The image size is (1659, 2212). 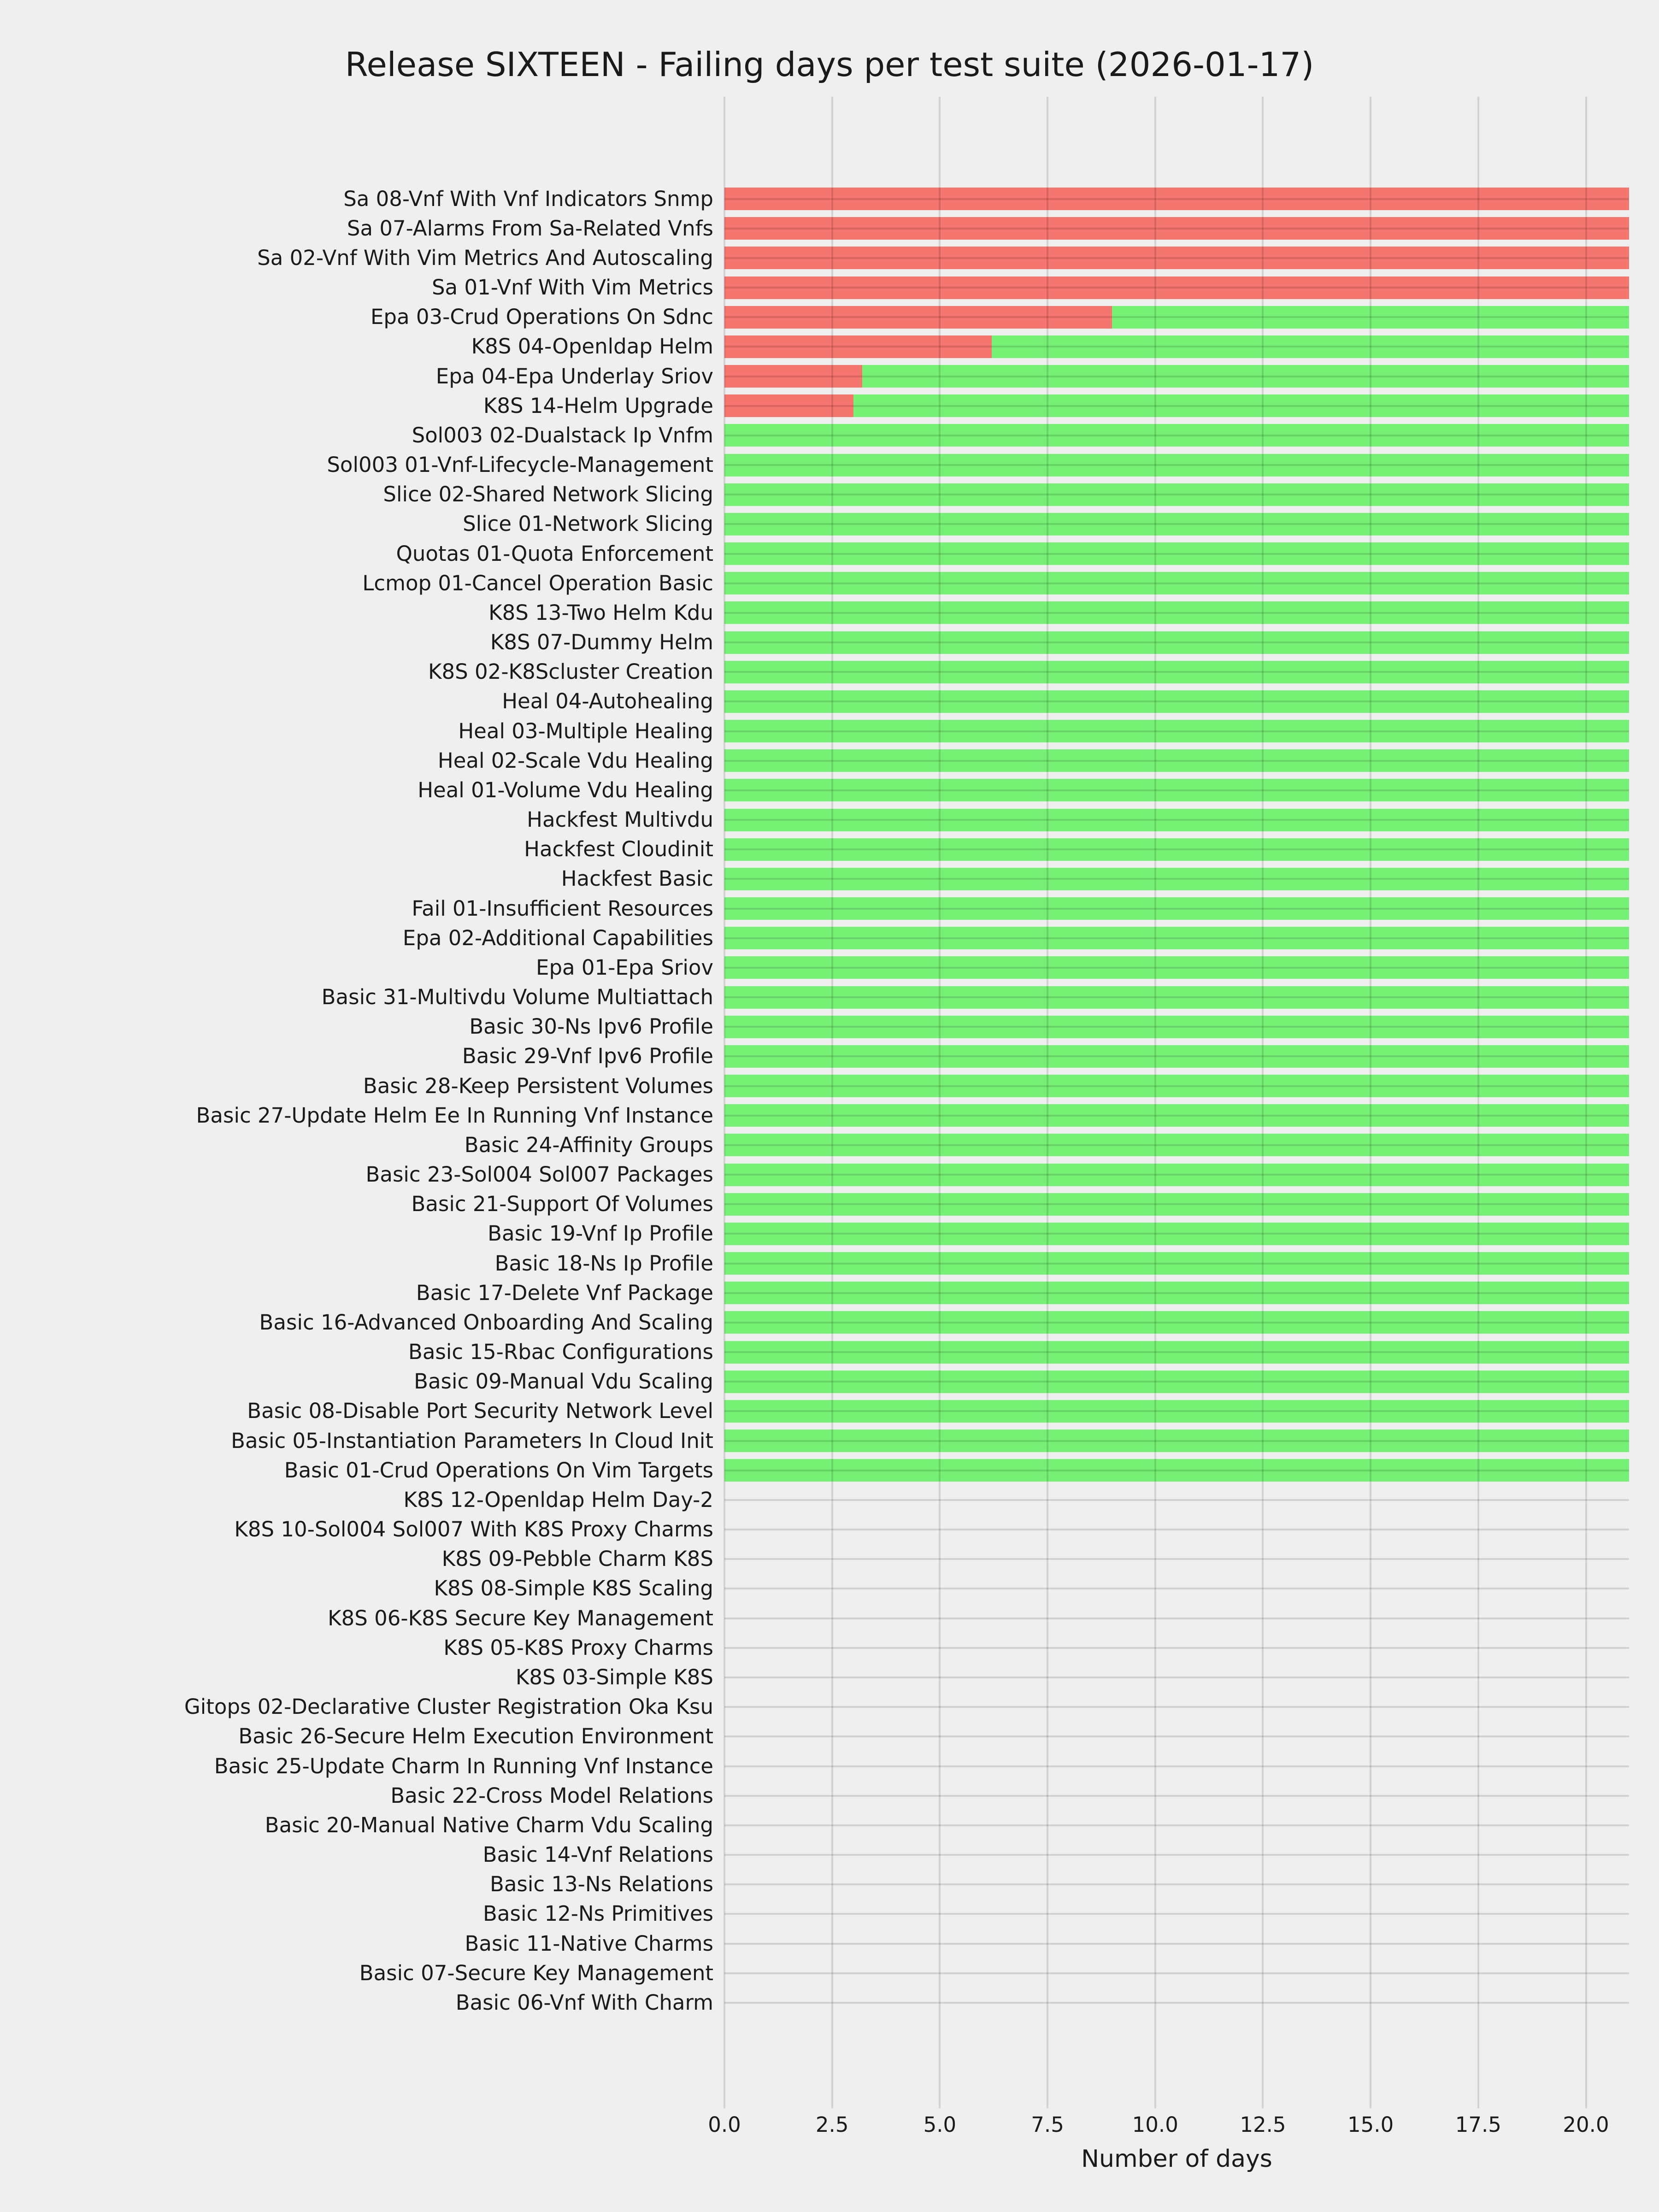 What do you see at coordinates (607, 701) in the screenshot?
I see `y-tick-label: Heal 04-Autohealing` at bounding box center [607, 701].